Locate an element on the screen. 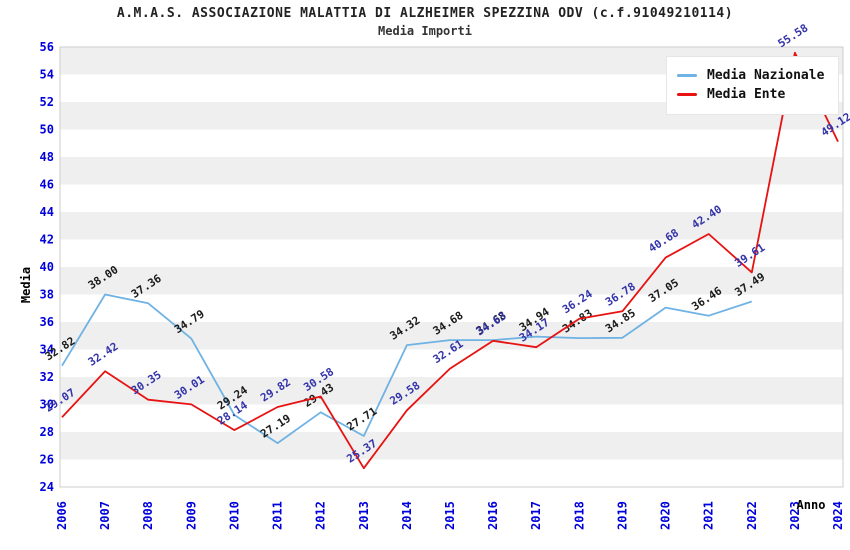  x-tick-label: 2023 is located at coordinates (795, 515).